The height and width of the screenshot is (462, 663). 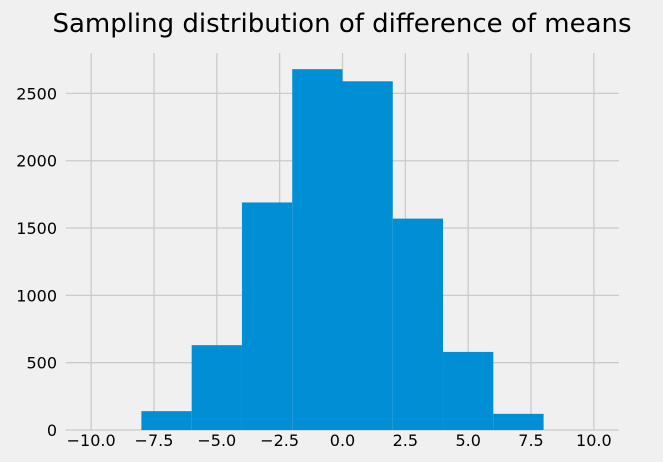 I want to click on x-tick-label: 5.0, so click(x=467, y=440).